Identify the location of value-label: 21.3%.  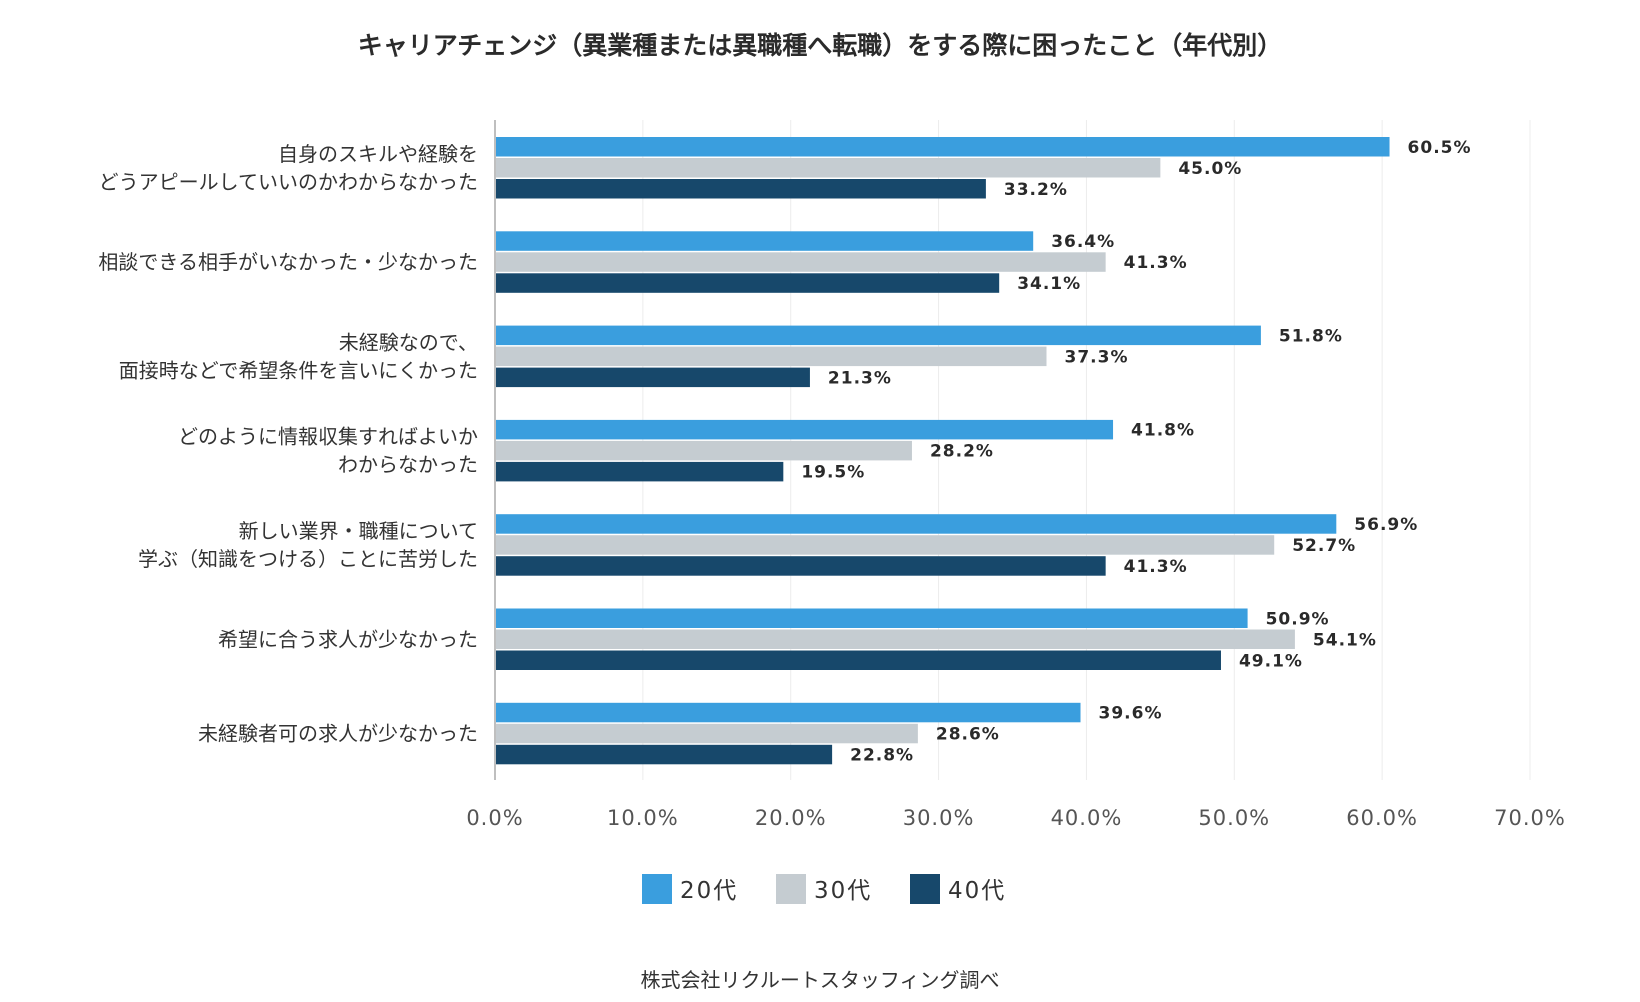
(860, 378).